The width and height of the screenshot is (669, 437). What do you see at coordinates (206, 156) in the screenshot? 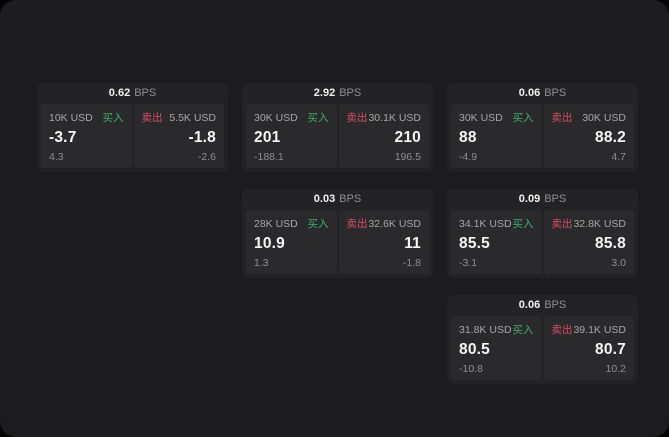
I see `sell-change: -2.6` at bounding box center [206, 156].